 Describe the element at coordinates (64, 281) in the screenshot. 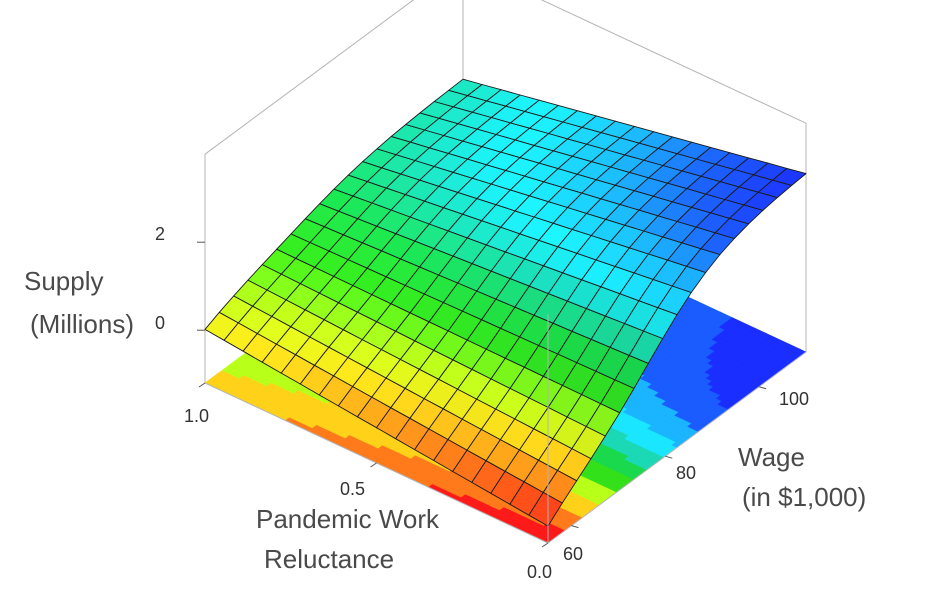

I see `z-axis-title-line1: Supply` at that location.